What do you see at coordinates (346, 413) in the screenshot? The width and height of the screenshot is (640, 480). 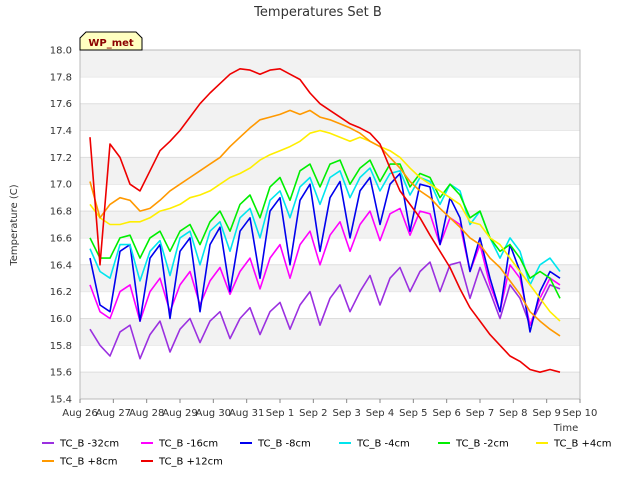 I see `x-tick-label: Sep 3` at bounding box center [346, 413].